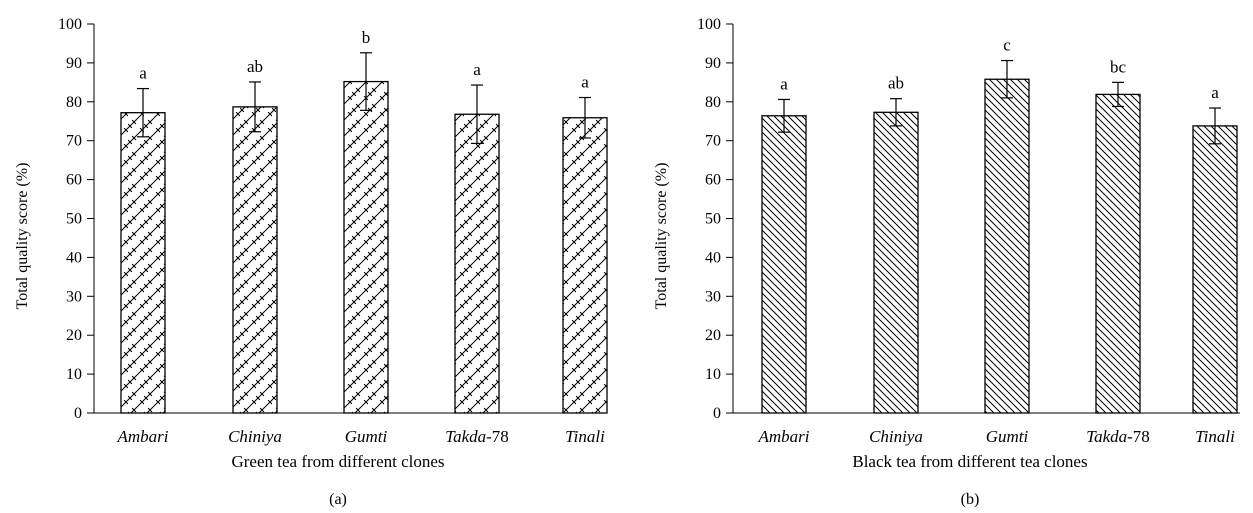  What do you see at coordinates (1118, 436) in the screenshot?
I see `panel-b-x-tick-label: Takda-78` at bounding box center [1118, 436].